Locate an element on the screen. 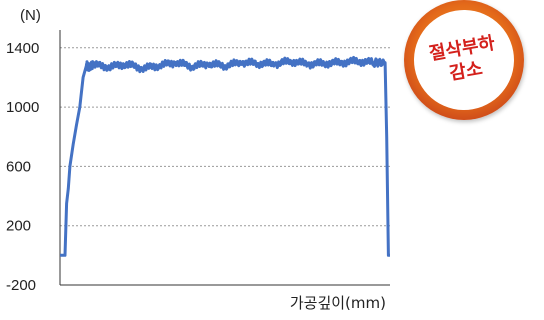 The height and width of the screenshot is (320, 544). y-tick-labels: 1400 1000 600 200 -200 is located at coordinates (22, 167).